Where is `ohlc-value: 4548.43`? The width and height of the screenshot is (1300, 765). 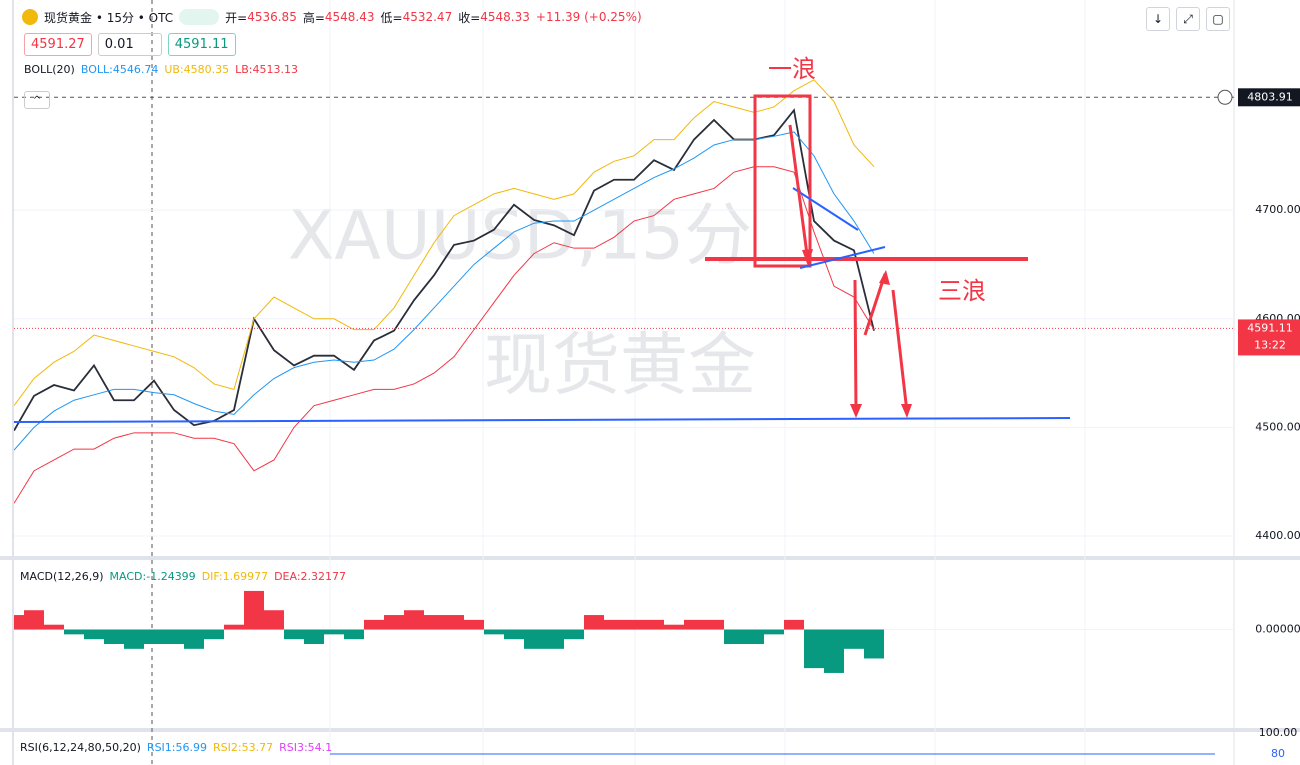
ohlc-value: 4548.43 is located at coordinates (349, 17).